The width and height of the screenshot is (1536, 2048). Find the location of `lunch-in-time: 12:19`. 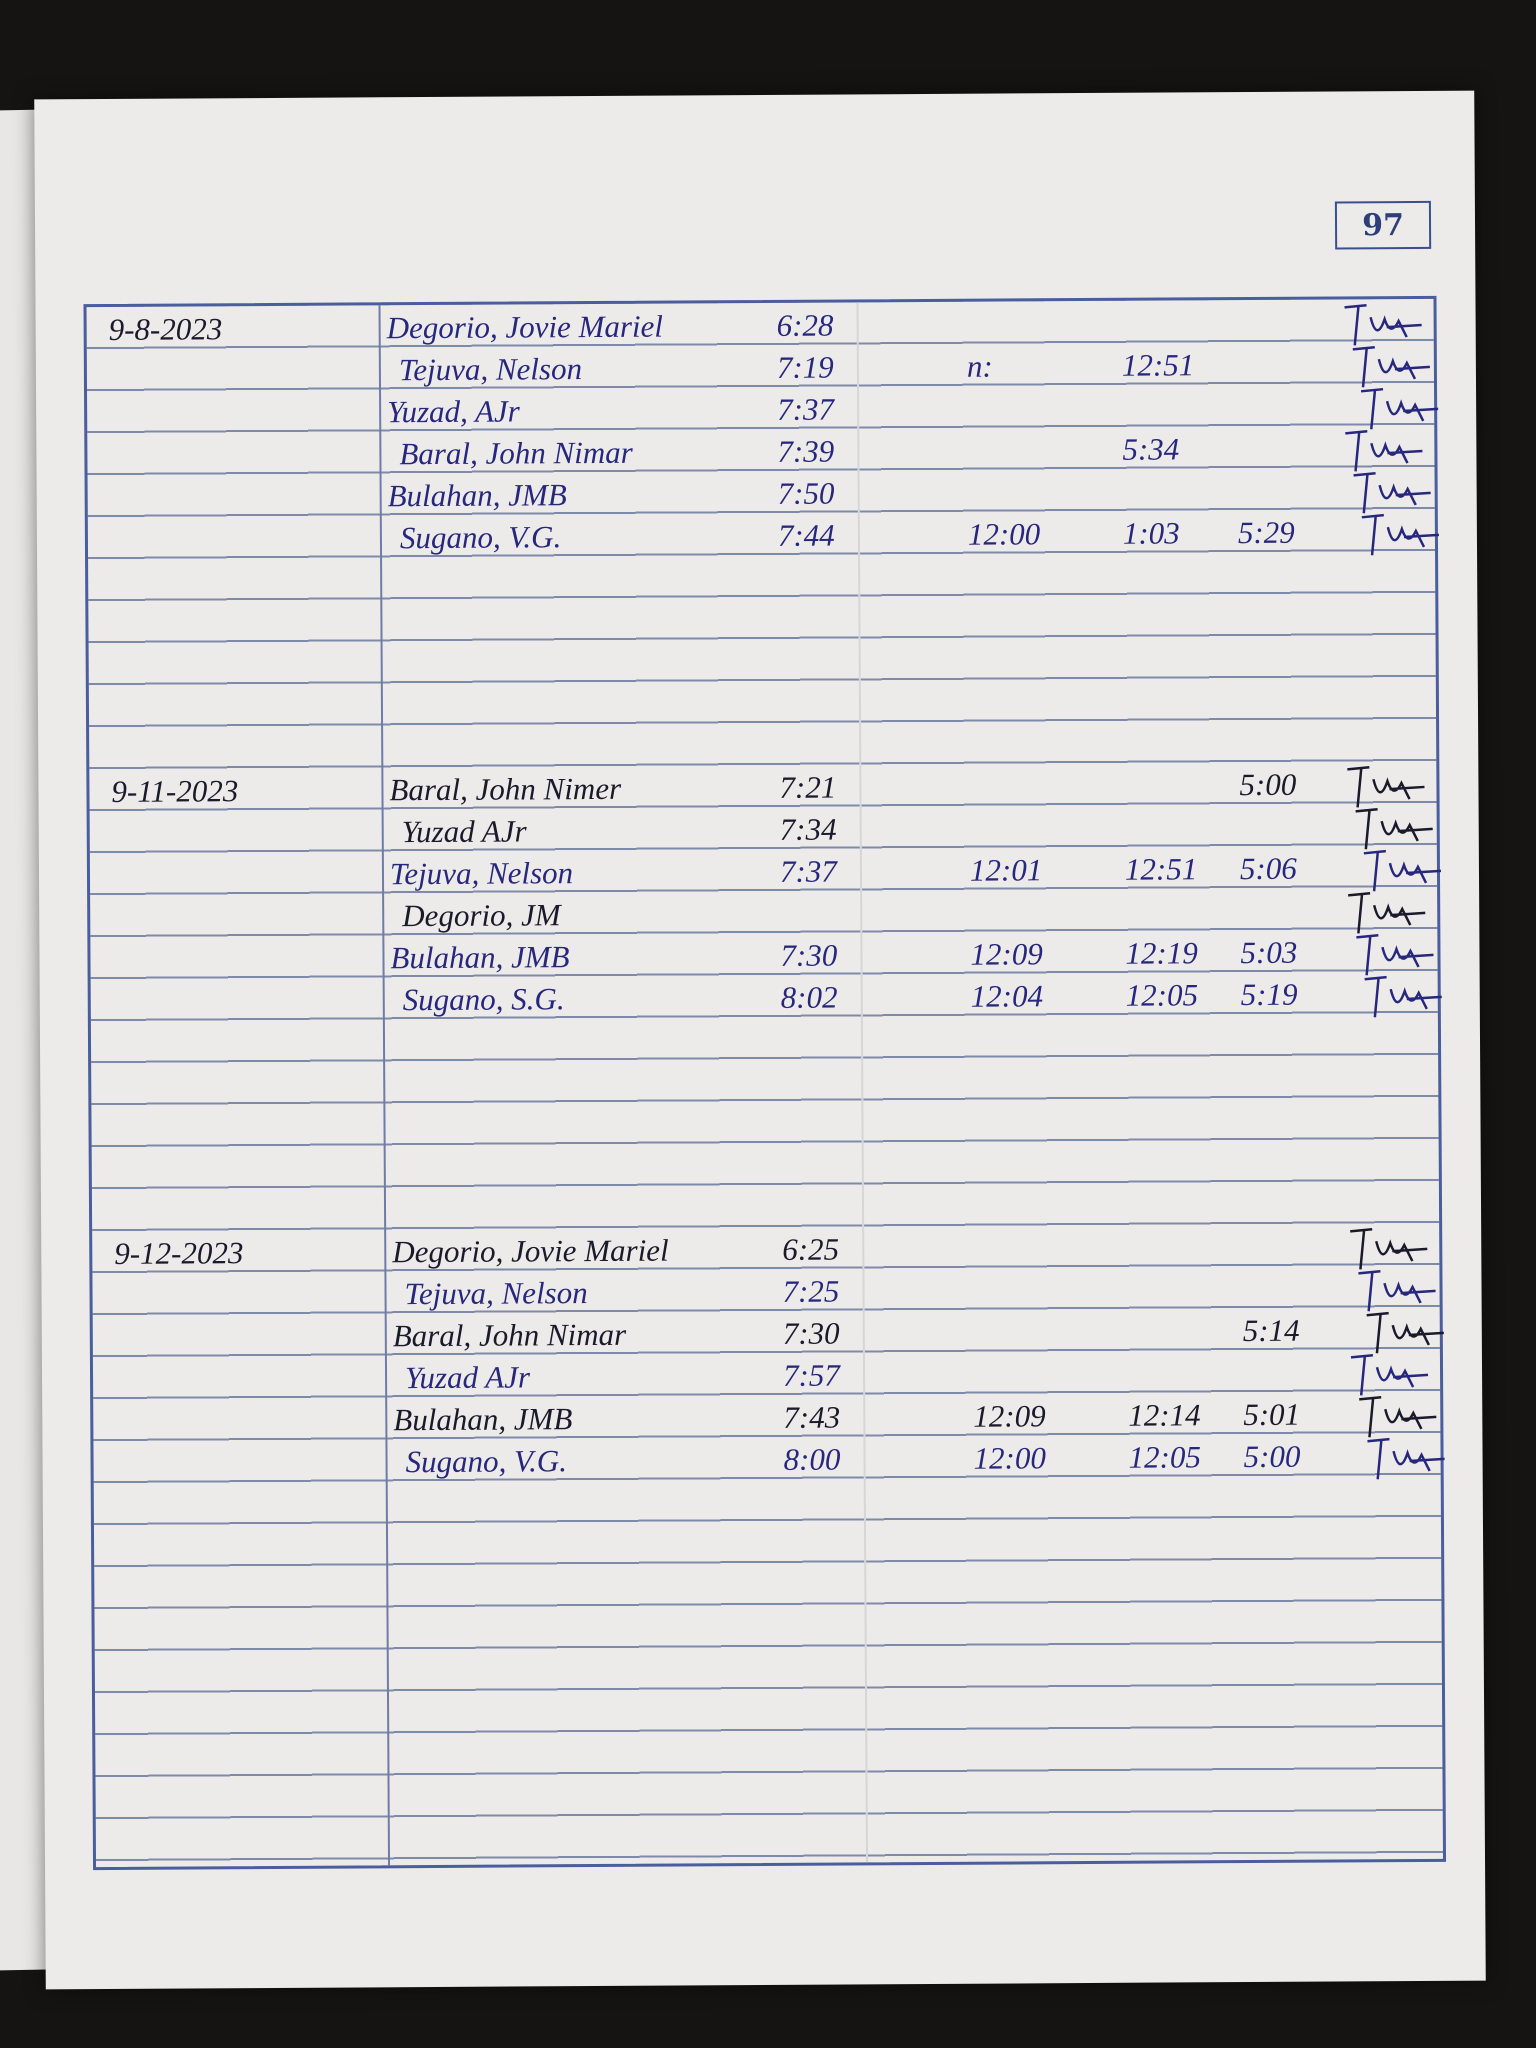

lunch-in-time: 12:19 is located at coordinates (1161, 953).